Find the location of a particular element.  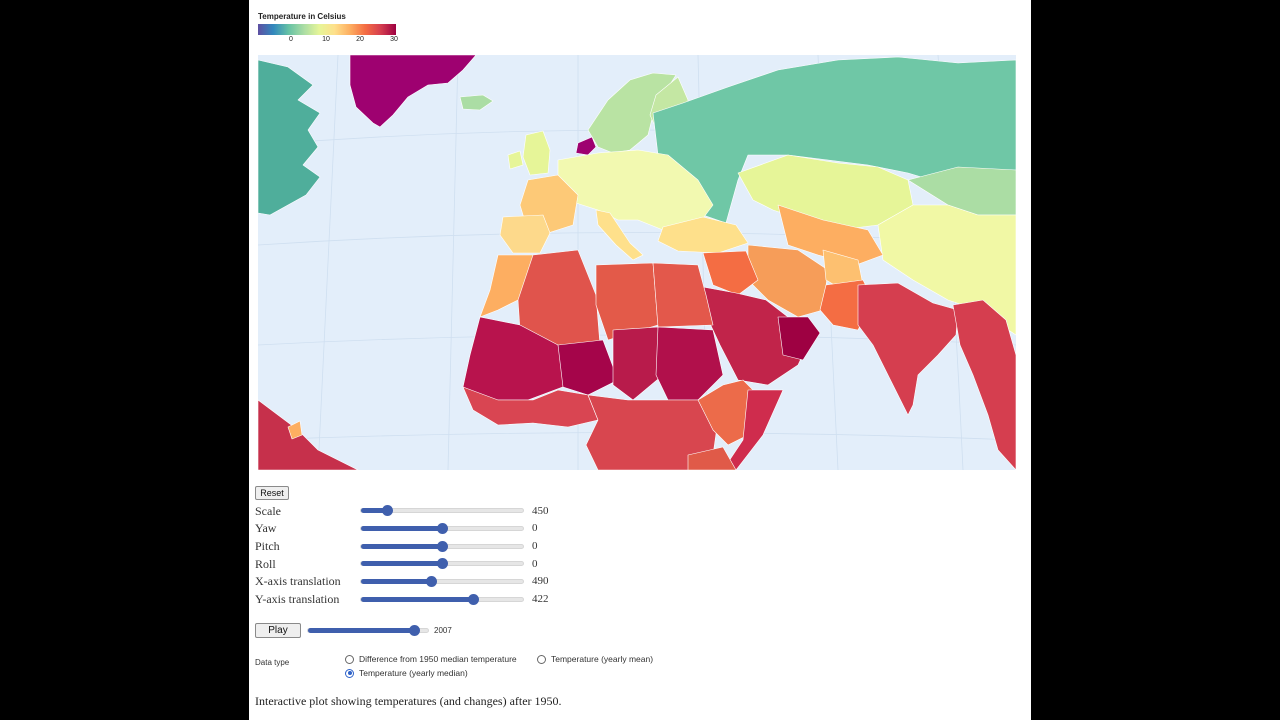

region-ireland is located at coordinates (515, 160).